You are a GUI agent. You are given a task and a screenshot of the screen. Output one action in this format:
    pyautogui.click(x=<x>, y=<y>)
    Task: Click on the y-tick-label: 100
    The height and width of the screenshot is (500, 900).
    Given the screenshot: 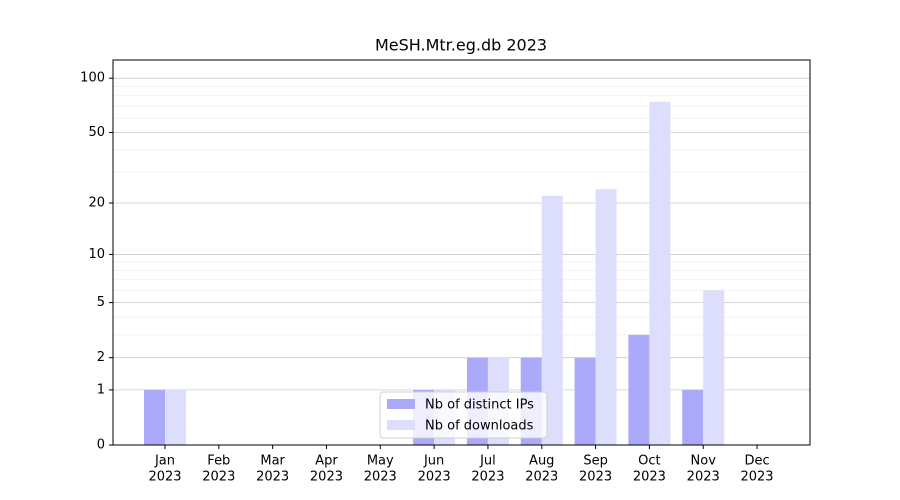 What is the action you would take?
    pyautogui.click(x=92, y=78)
    